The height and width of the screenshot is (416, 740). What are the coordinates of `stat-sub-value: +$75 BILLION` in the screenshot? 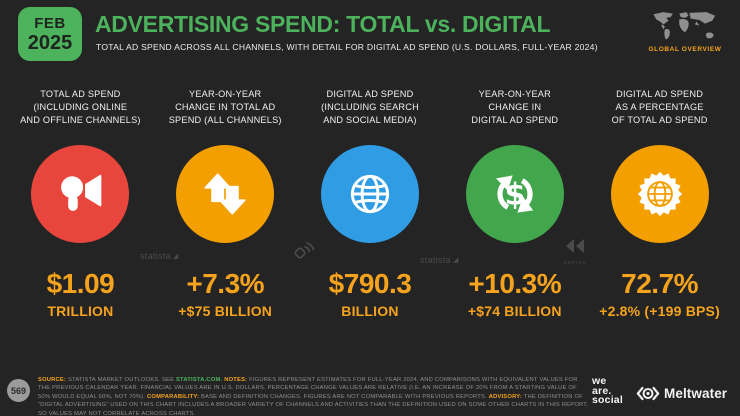 It's located at (225, 311).